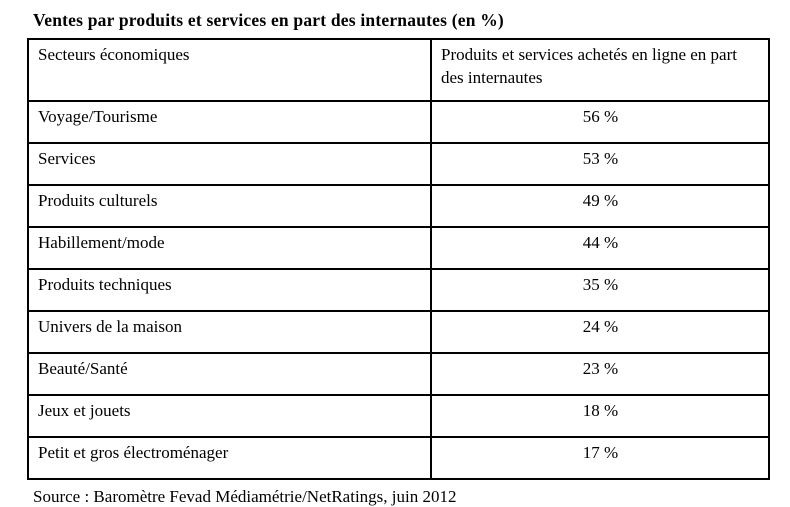 This screenshot has width=790, height=507. Describe the element at coordinates (600, 122) in the screenshot. I see `value-cell: 56 %` at that location.